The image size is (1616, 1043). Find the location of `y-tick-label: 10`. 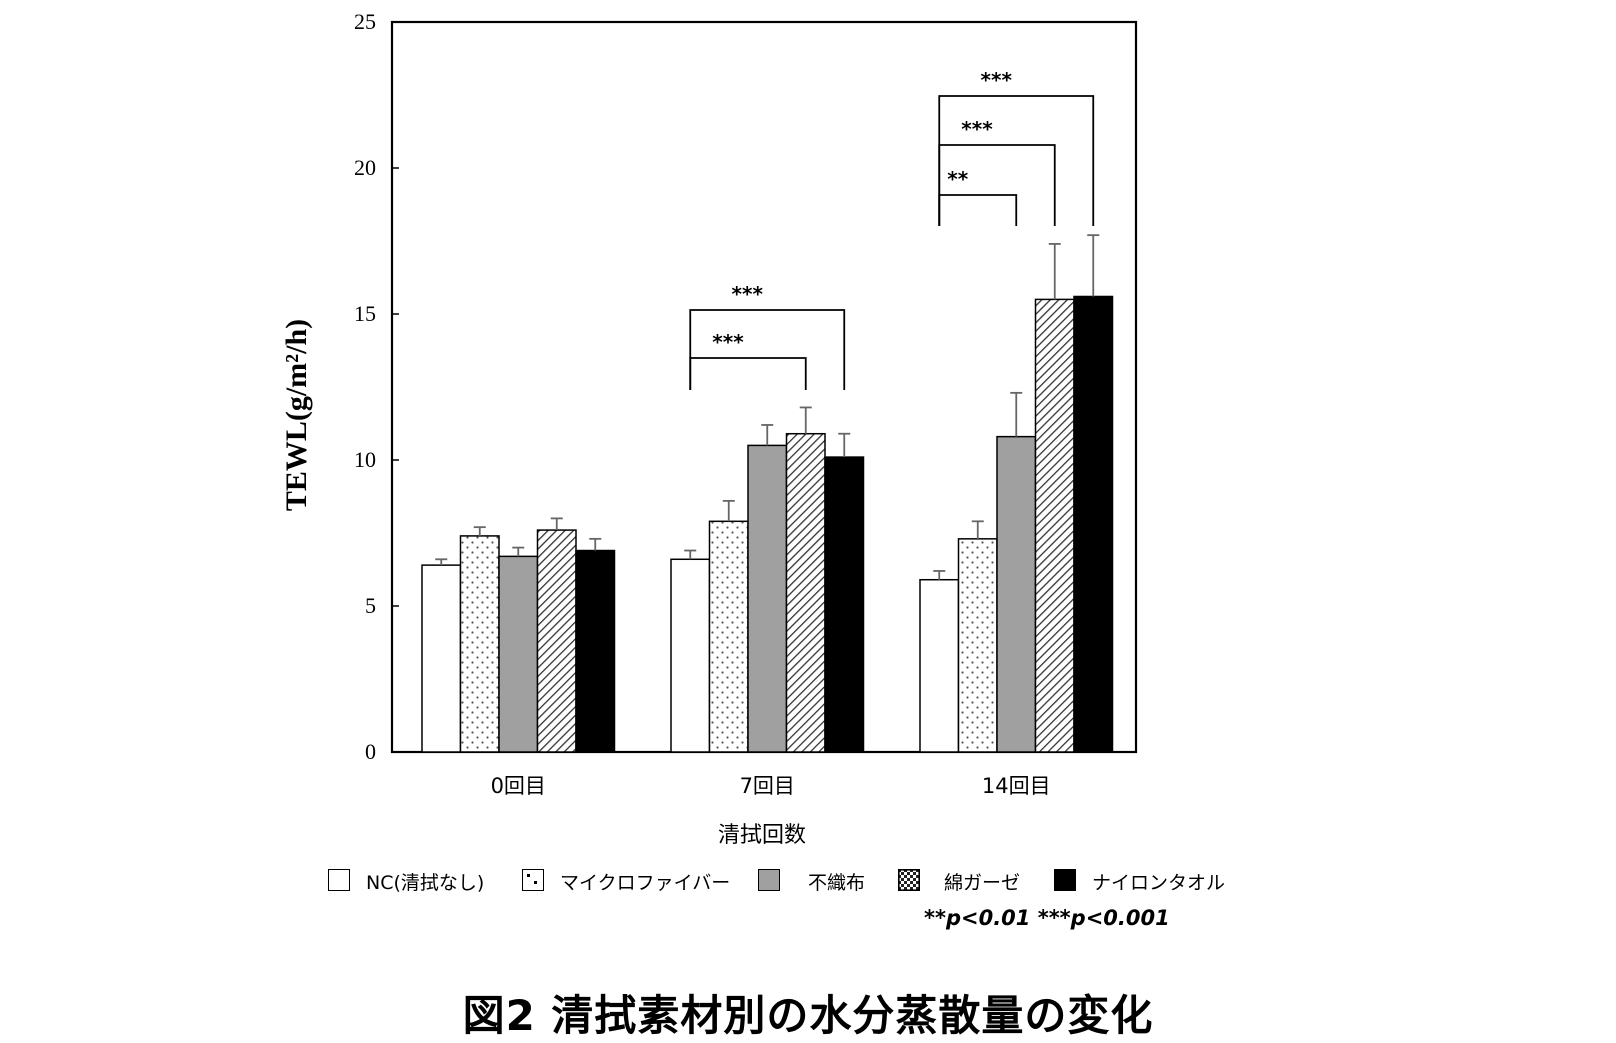

y-tick-label: 10 is located at coordinates (365, 459).